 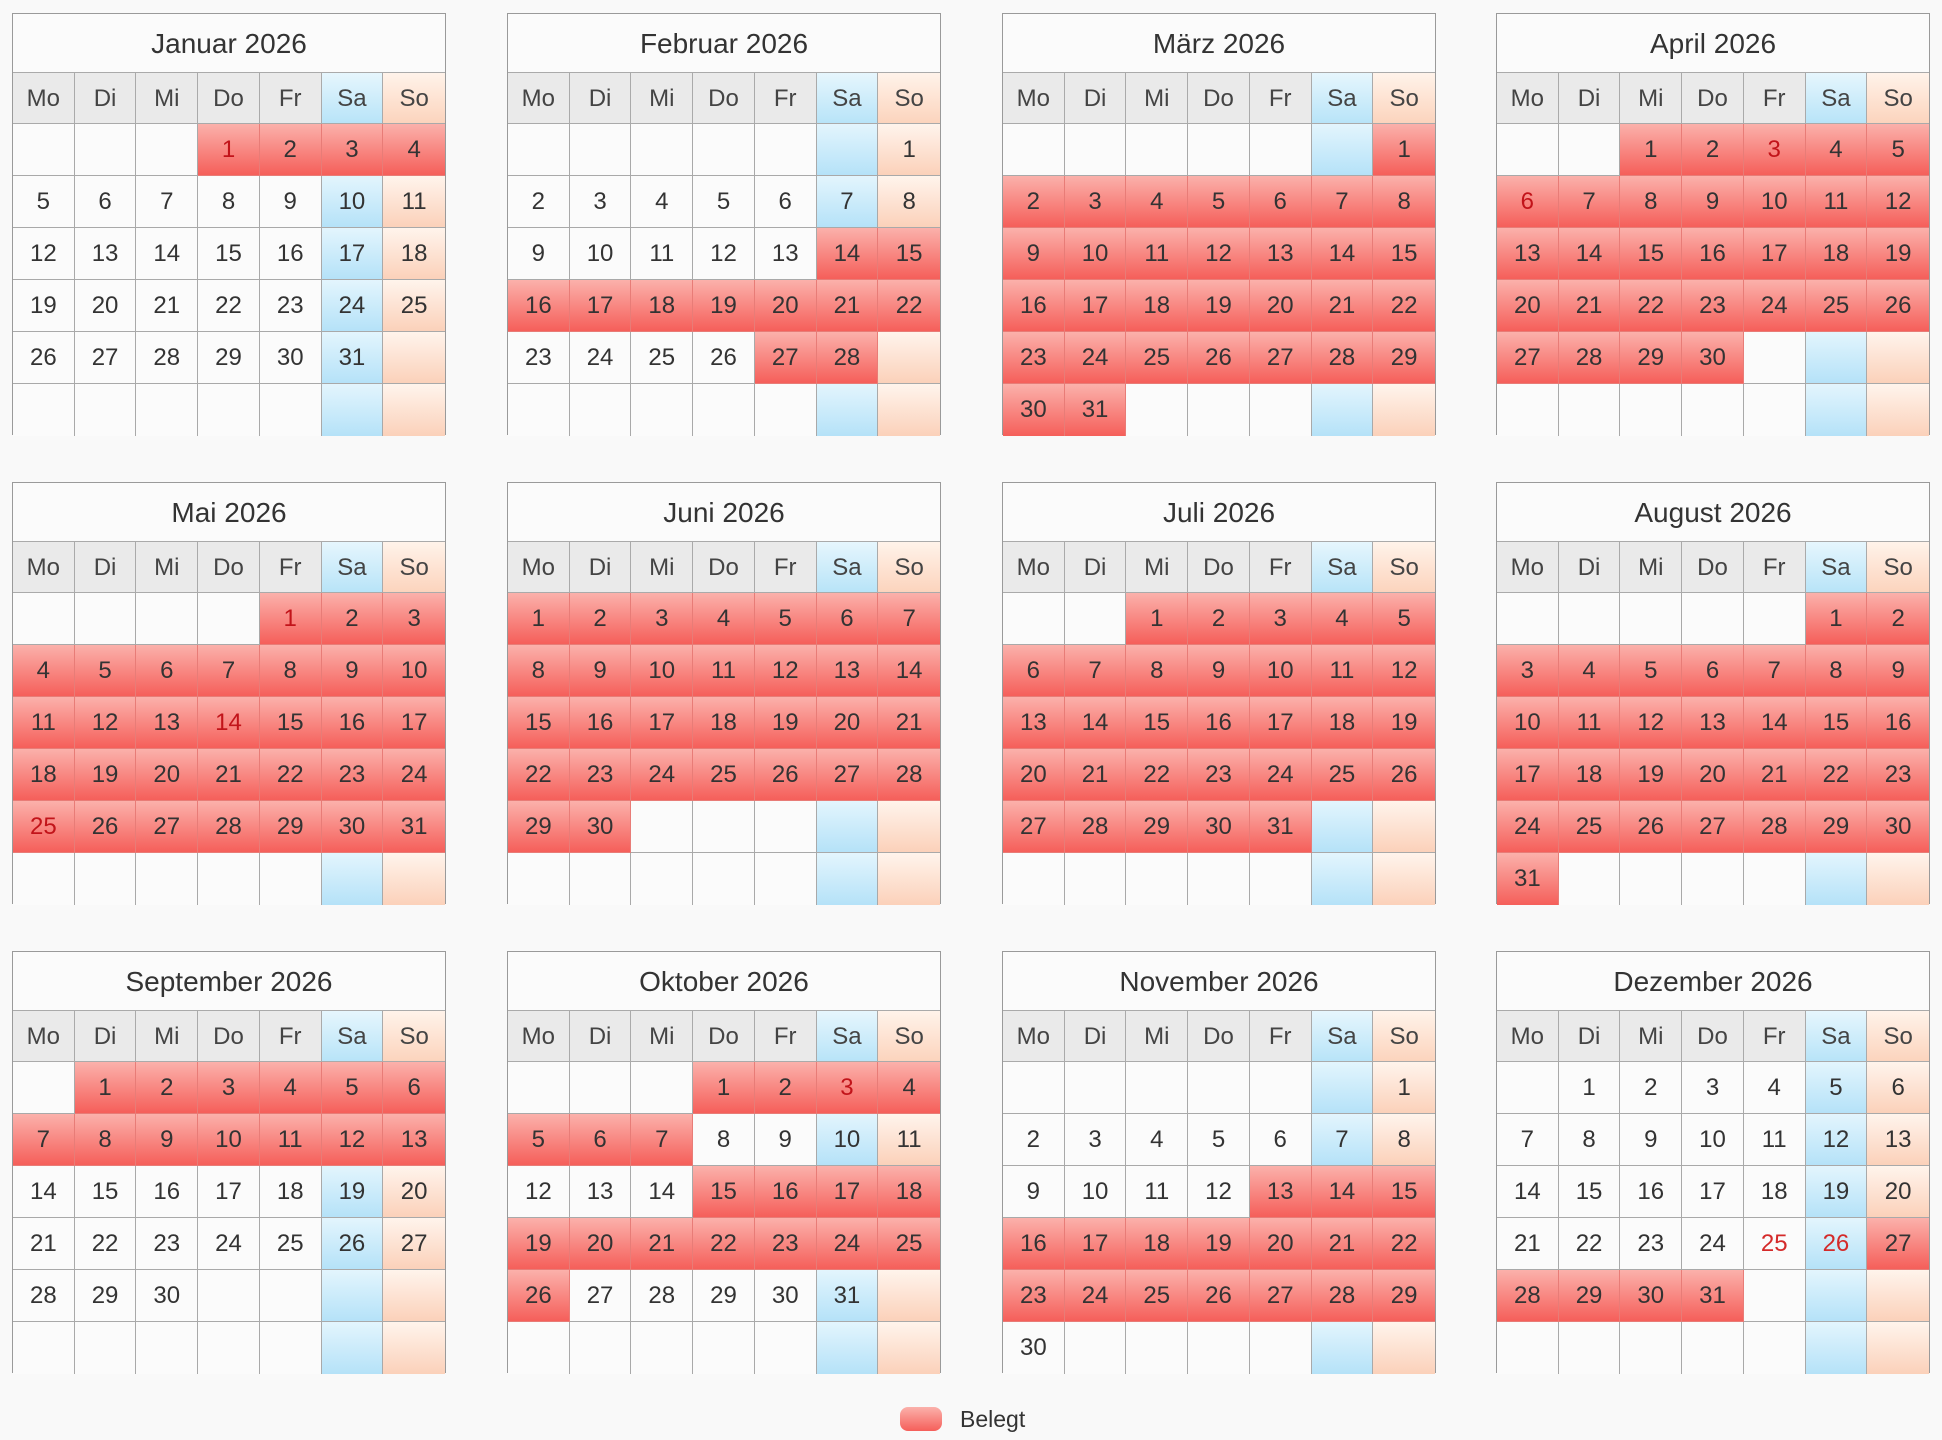 What do you see at coordinates (909, 775) in the screenshot?
I see `day-cell: 28` at bounding box center [909, 775].